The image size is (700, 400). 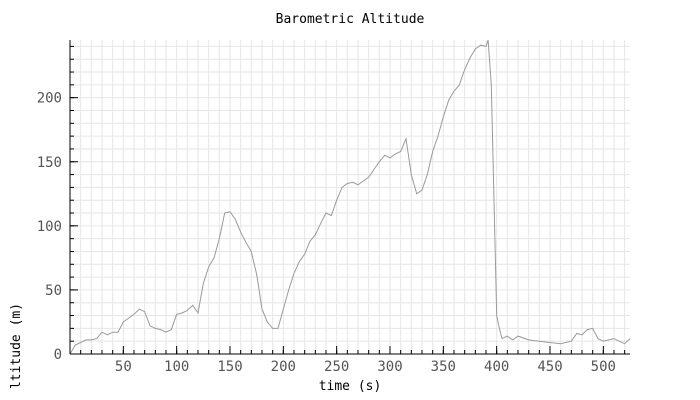 What do you see at coordinates (350, 19) in the screenshot?
I see `chart-title: Barometric Altitude` at bounding box center [350, 19].